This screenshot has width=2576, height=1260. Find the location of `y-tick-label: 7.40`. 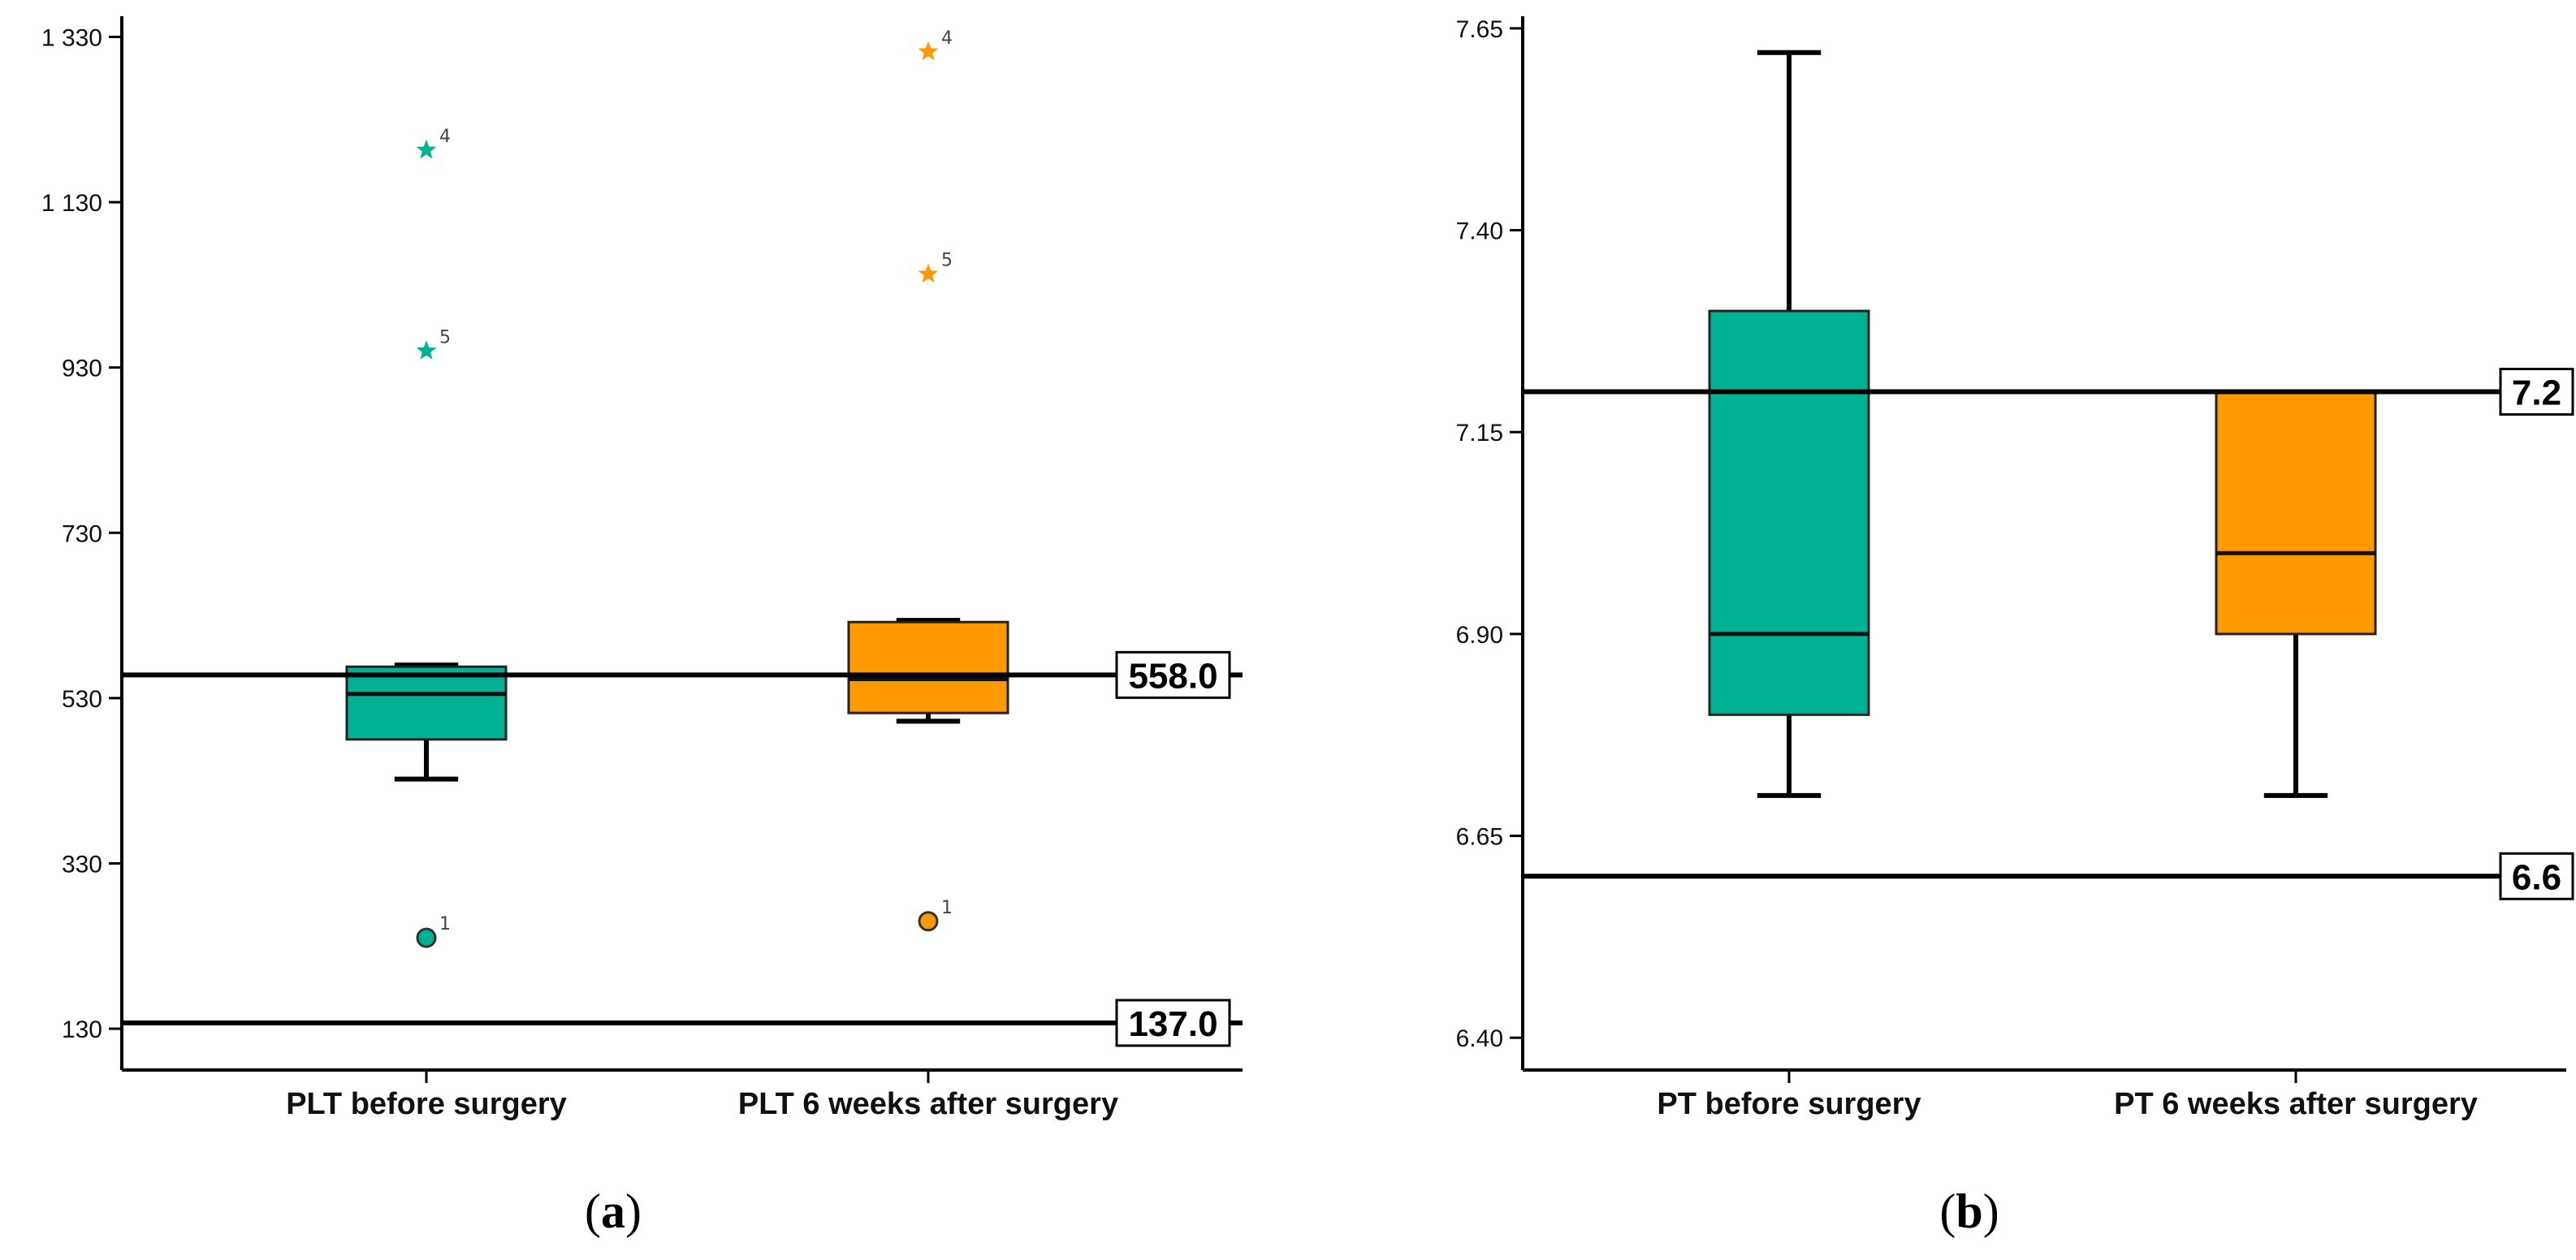

y-tick-label: 7.40 is located at coordinates (1480, 231).